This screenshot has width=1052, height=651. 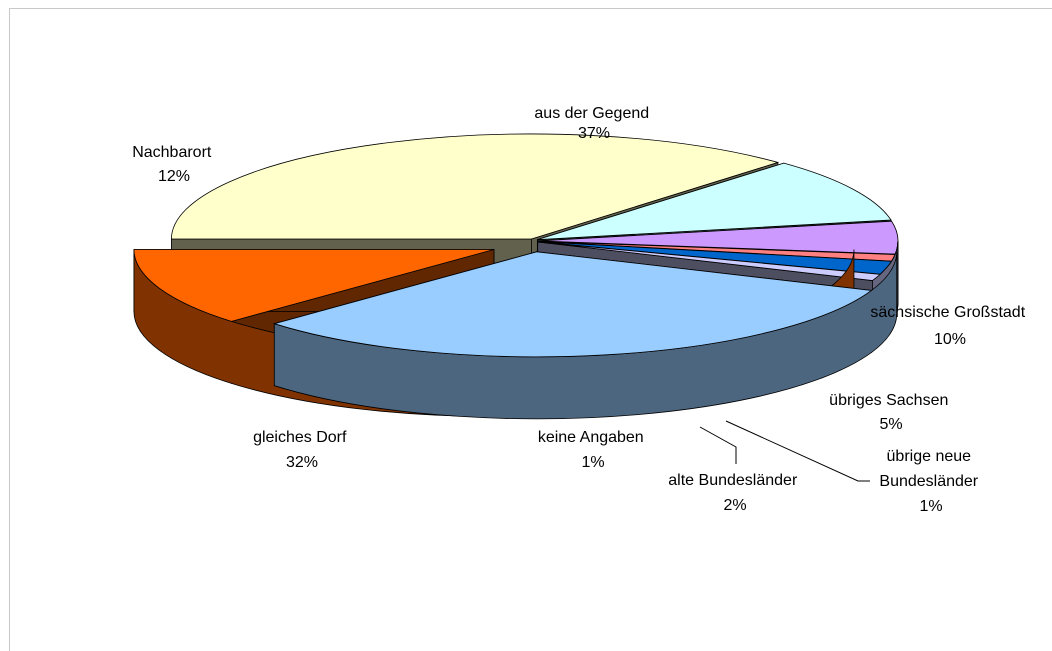 I want to click on slice-top-gleiches-dorf, so click(x=572, y=304).